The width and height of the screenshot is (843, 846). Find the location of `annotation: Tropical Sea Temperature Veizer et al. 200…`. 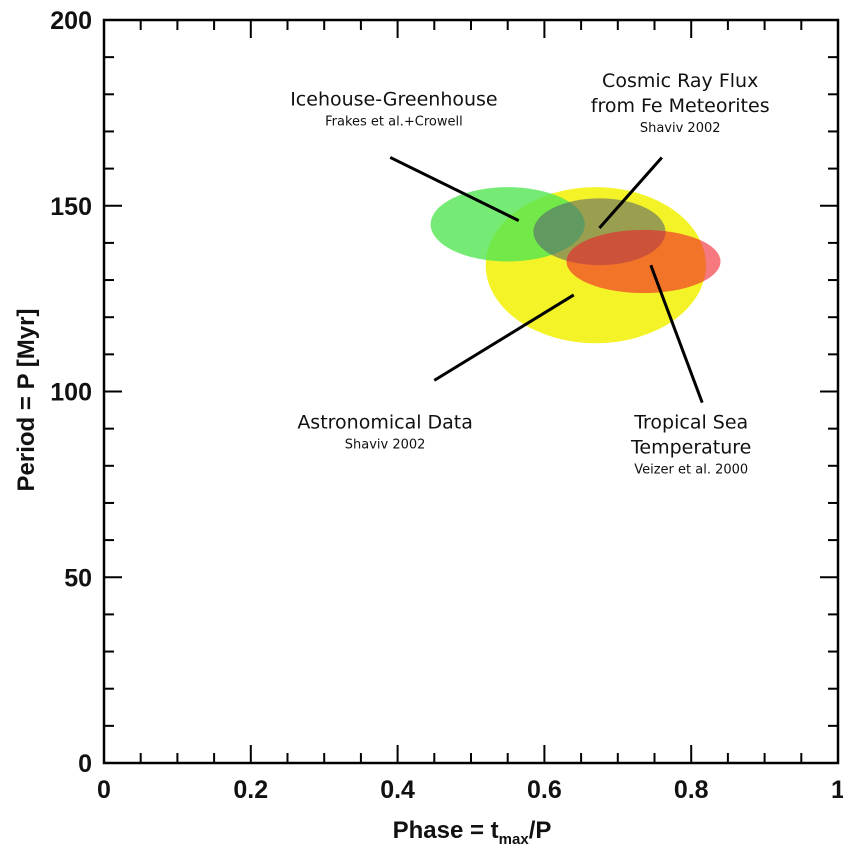

annotation: Tropical Sea Temperature Veizer et al. 200… is located at coordinates (690, 445).